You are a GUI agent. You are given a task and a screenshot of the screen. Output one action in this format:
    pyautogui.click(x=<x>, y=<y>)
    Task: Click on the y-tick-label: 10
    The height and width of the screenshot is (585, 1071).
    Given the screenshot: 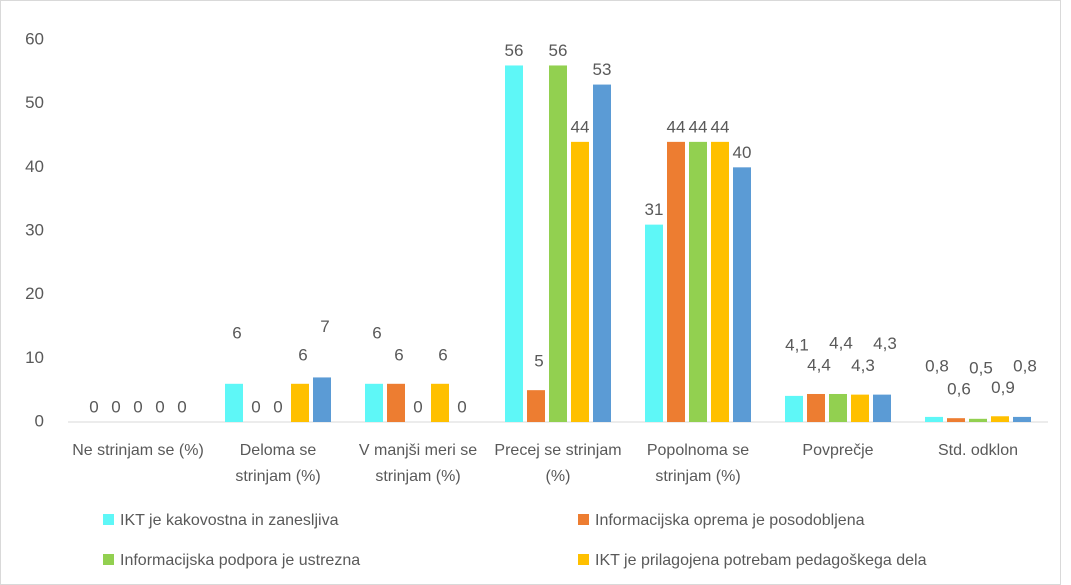 What is the action you would take?
    pyautogui.click(x=34, y=357)
    